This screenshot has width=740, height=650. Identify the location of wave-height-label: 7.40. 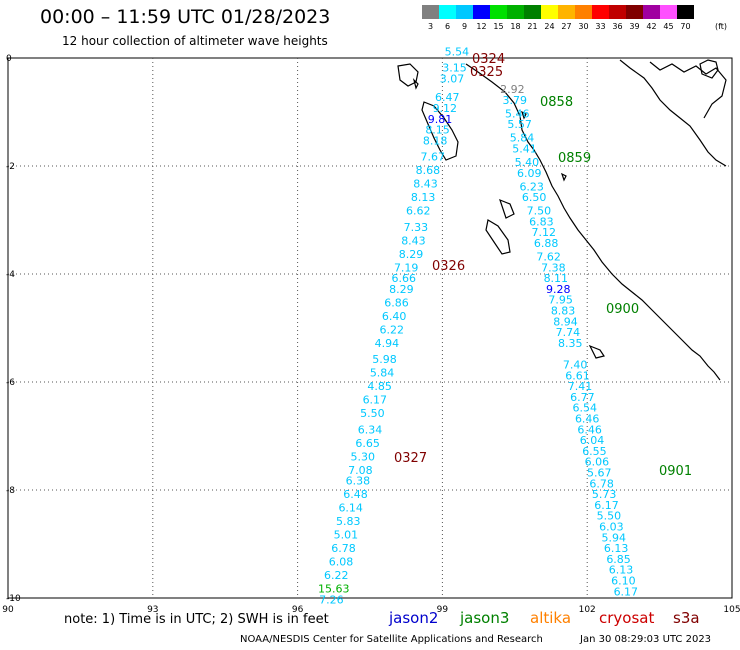
(575, 365).